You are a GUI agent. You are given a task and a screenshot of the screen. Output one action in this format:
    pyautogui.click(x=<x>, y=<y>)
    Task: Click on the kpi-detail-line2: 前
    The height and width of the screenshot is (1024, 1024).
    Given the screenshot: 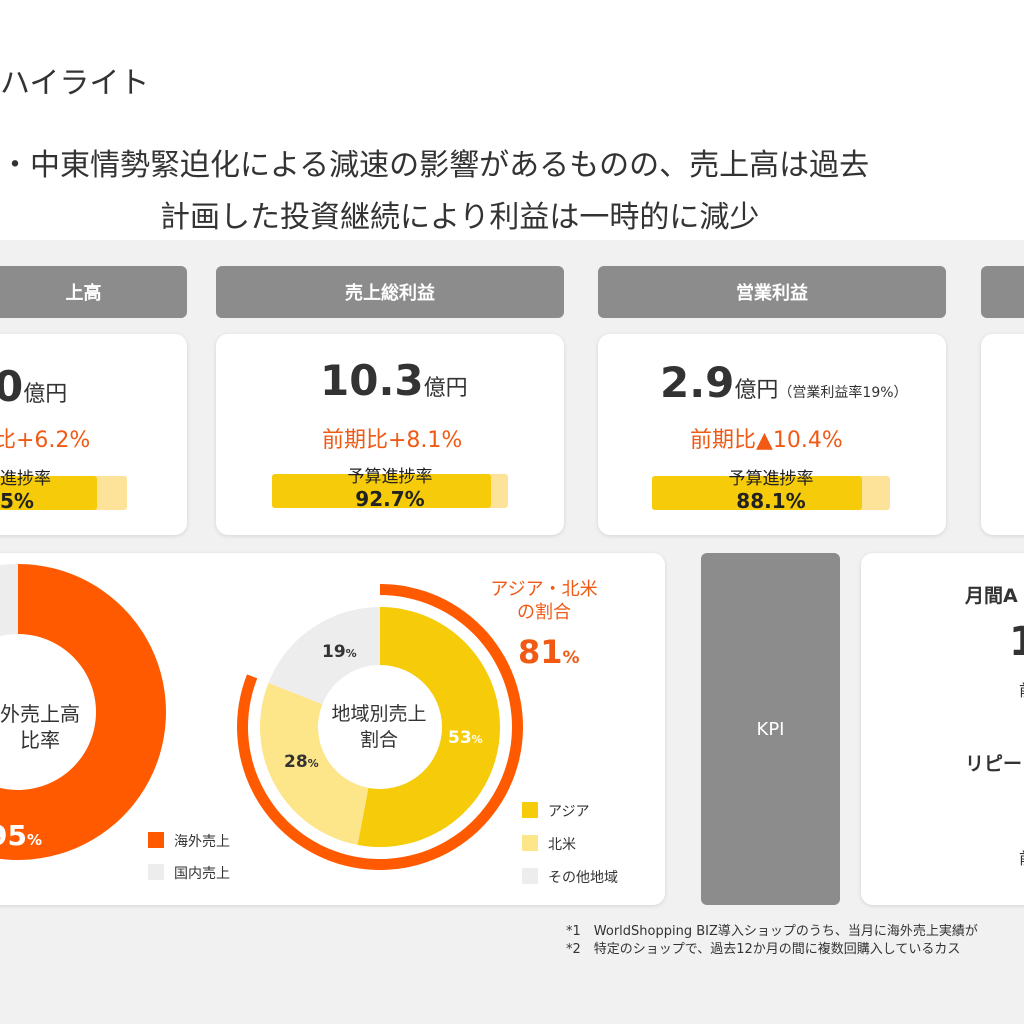 What is the action you would take?
    pyautogui.click(x=1021, y=689)
    